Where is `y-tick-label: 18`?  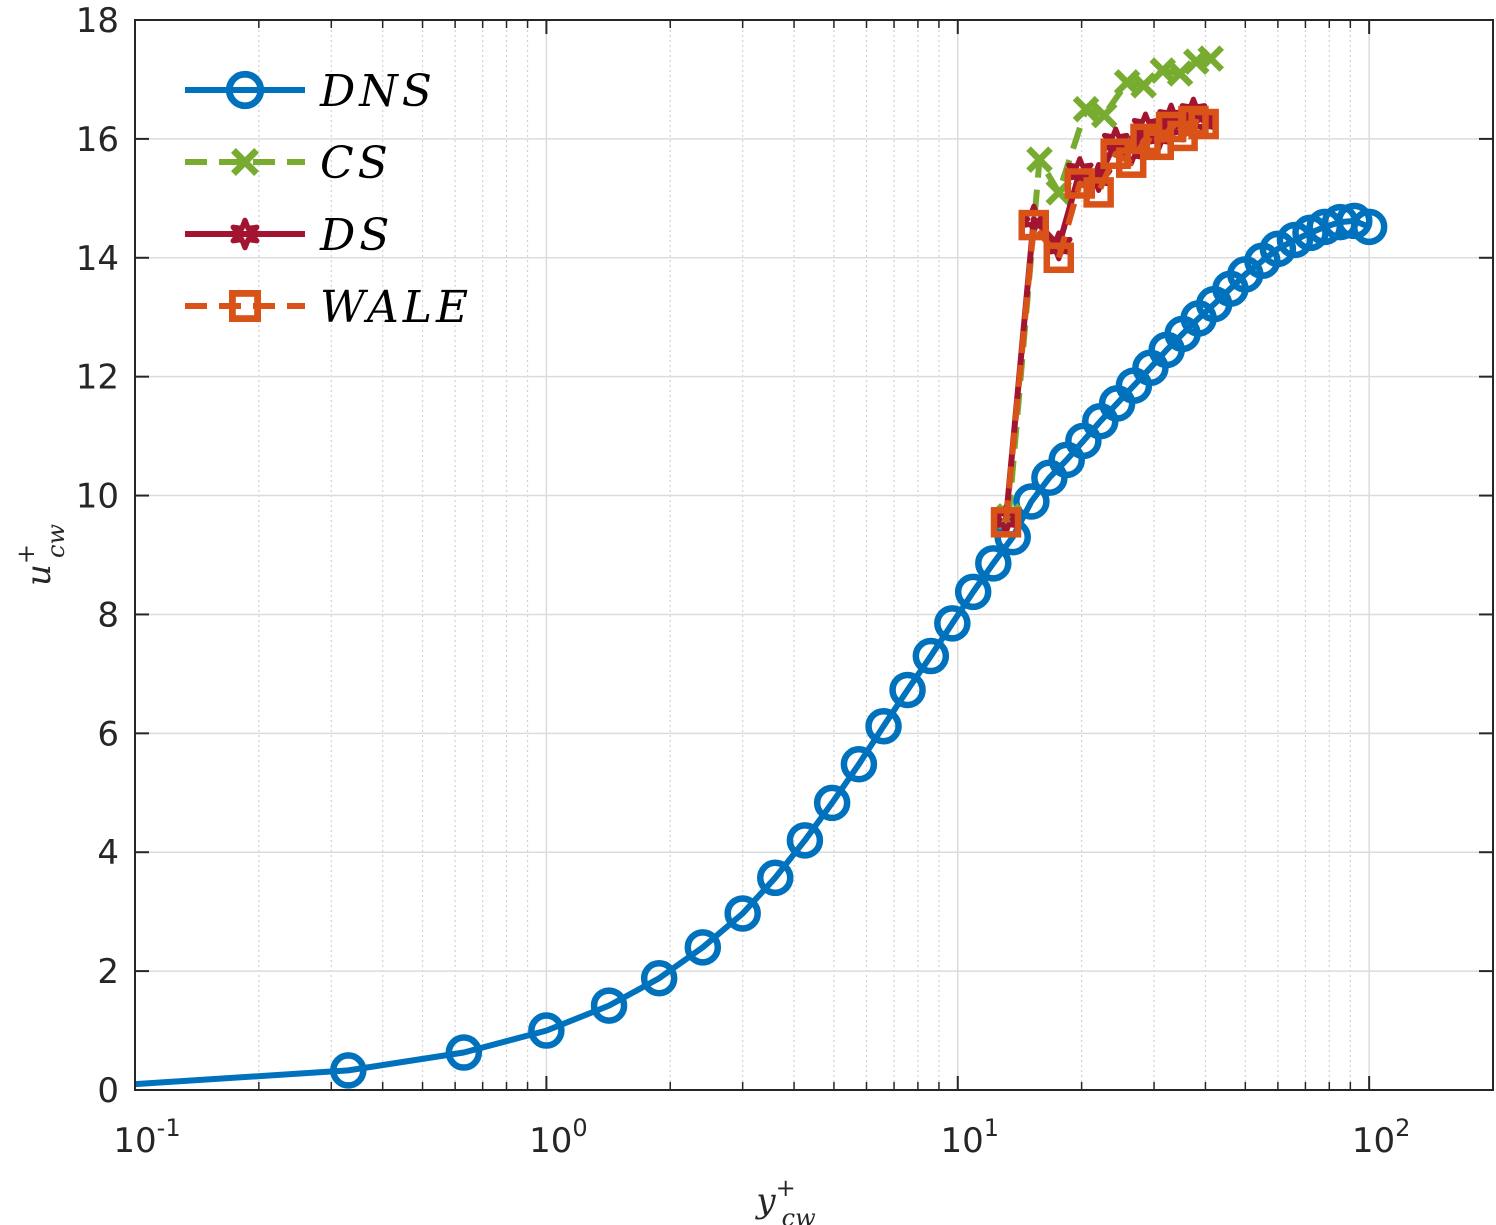
y-tick-label: 18 is located at coordinates (97, 21).